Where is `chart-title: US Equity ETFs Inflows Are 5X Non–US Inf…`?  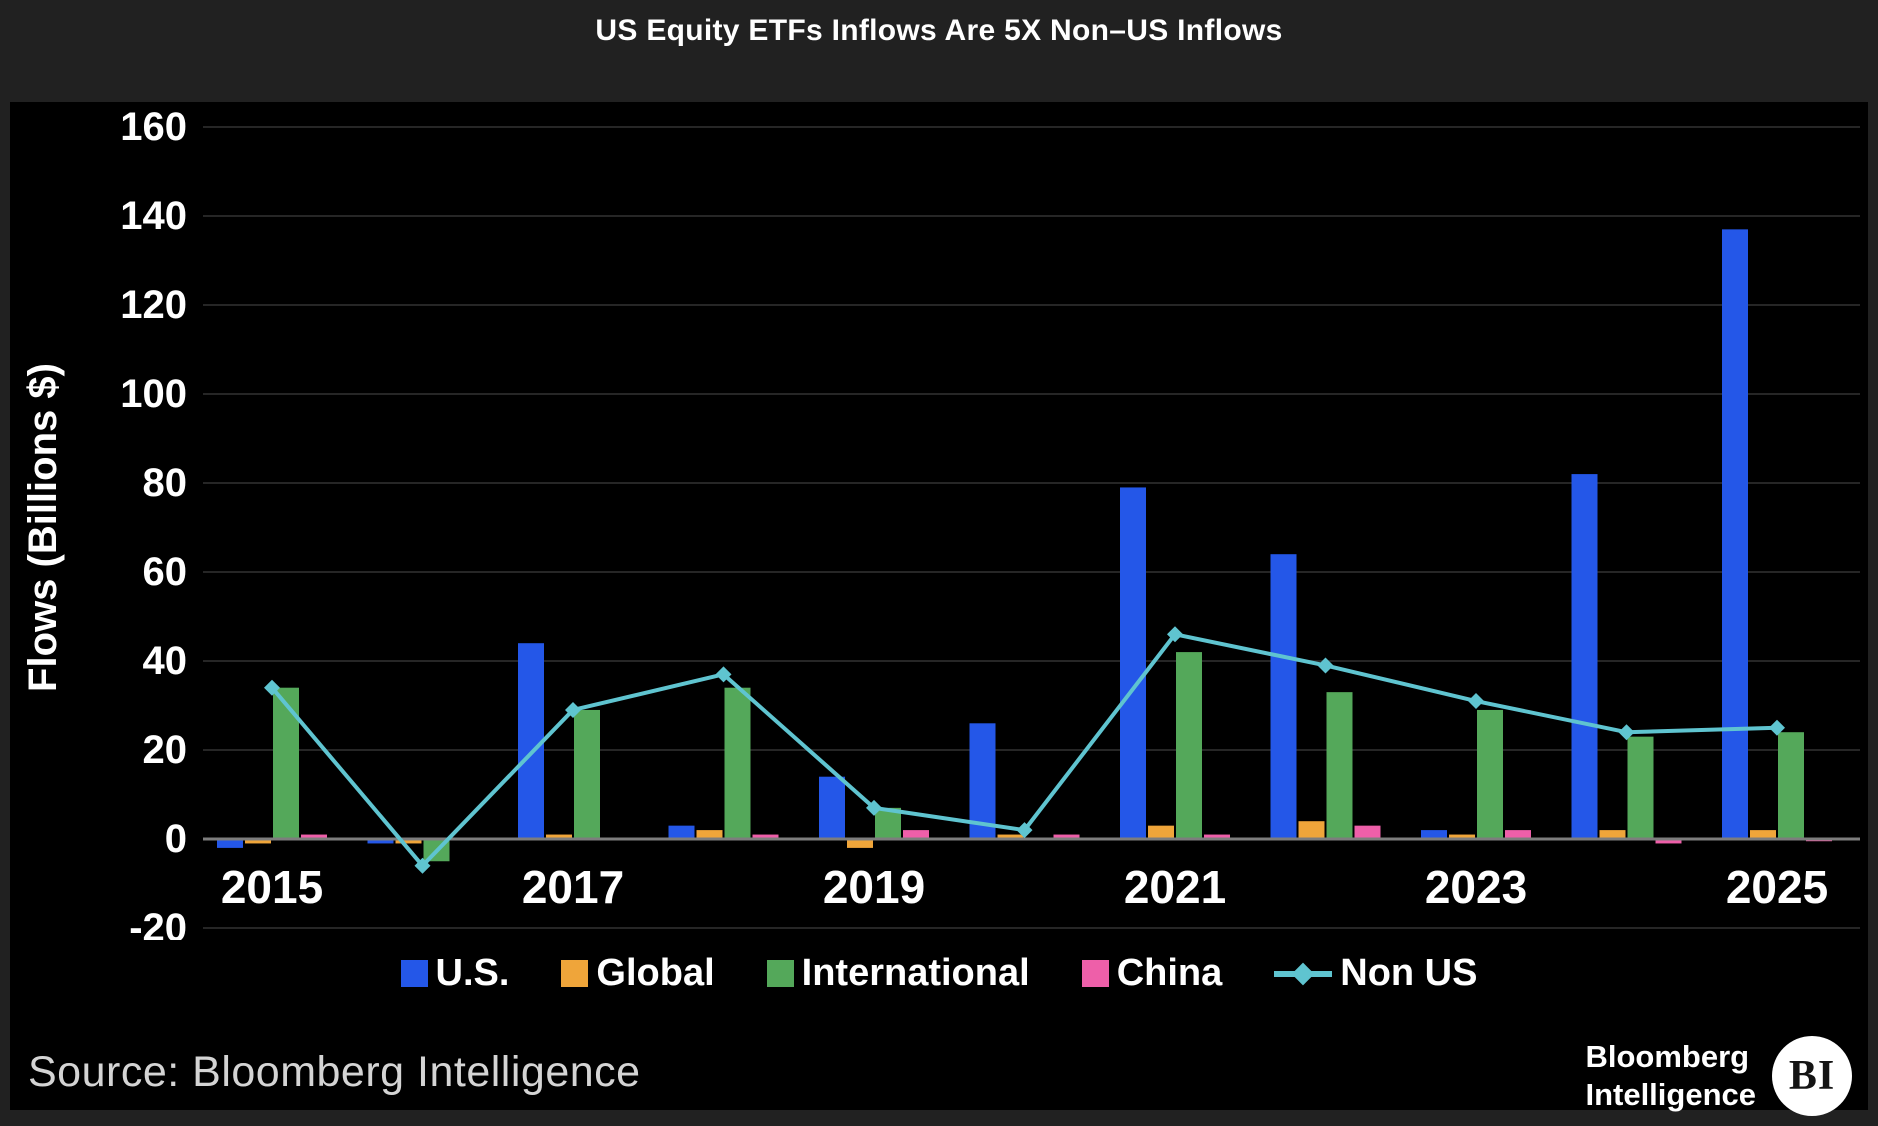
chart-title: US Equity ETFs Inflows Are 5X Non–US Inf… is located at coordinates (939, 30).